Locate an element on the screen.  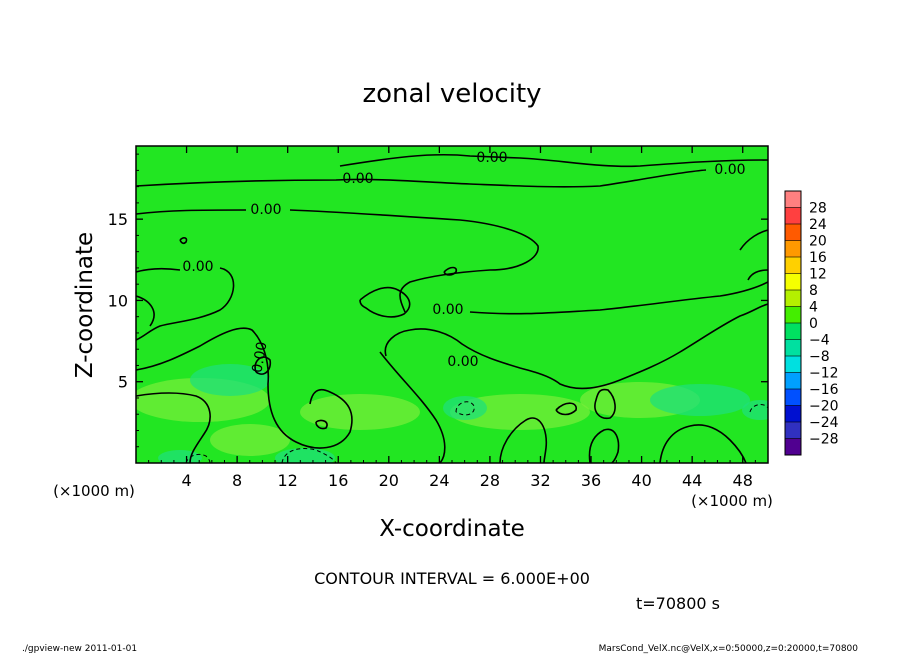
x-tick-label: 8 is located at coordinates (237, 480).